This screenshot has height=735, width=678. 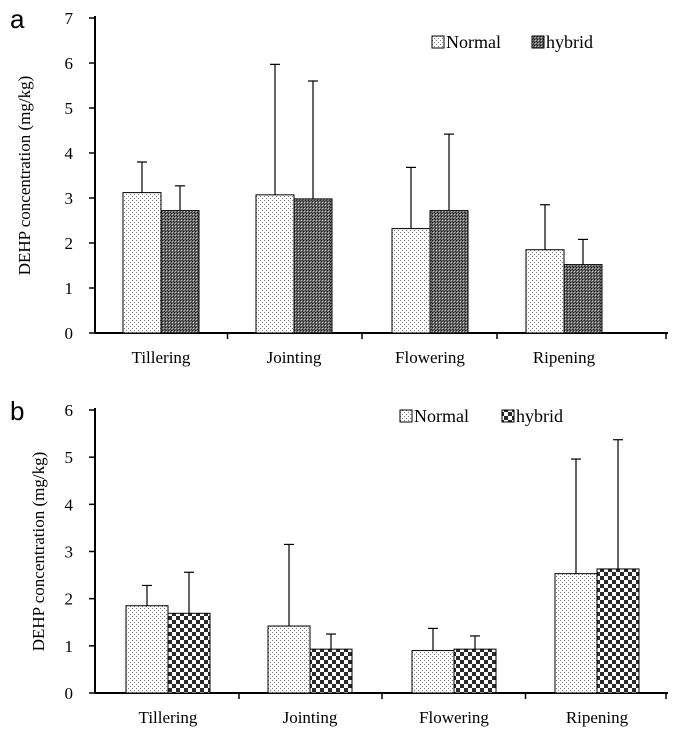 What do you see at coordinates (17, 19) in the screenshot?
I see `panel-letter: a` at bounding box center [17, 19].